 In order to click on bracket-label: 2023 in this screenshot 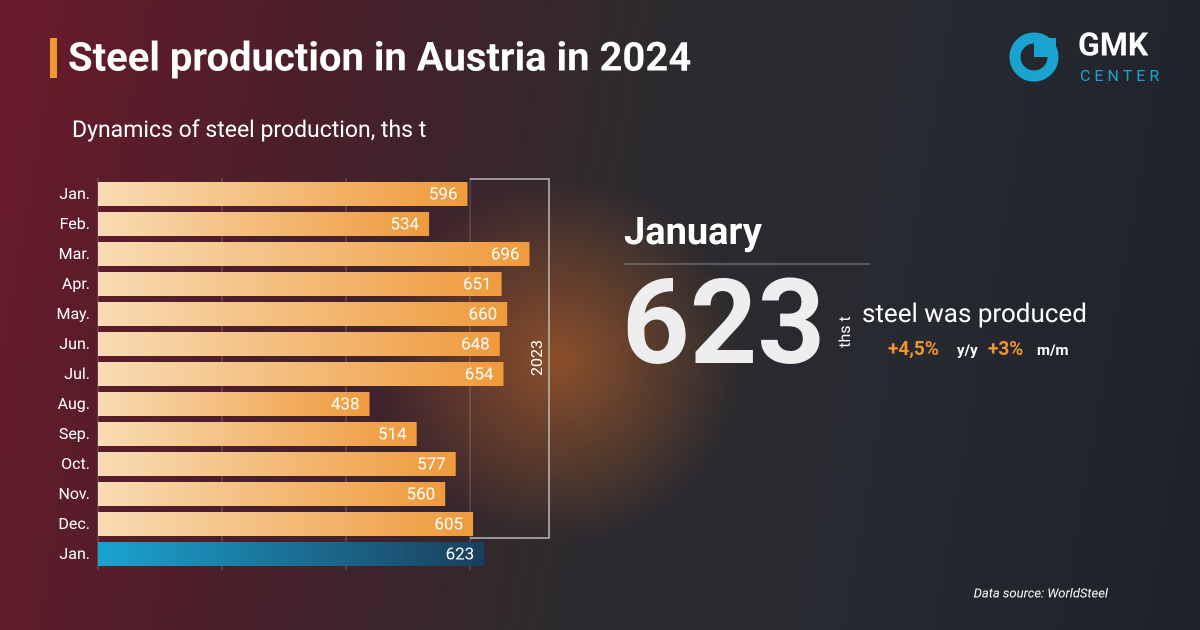, I will do `click(536, 358)`.